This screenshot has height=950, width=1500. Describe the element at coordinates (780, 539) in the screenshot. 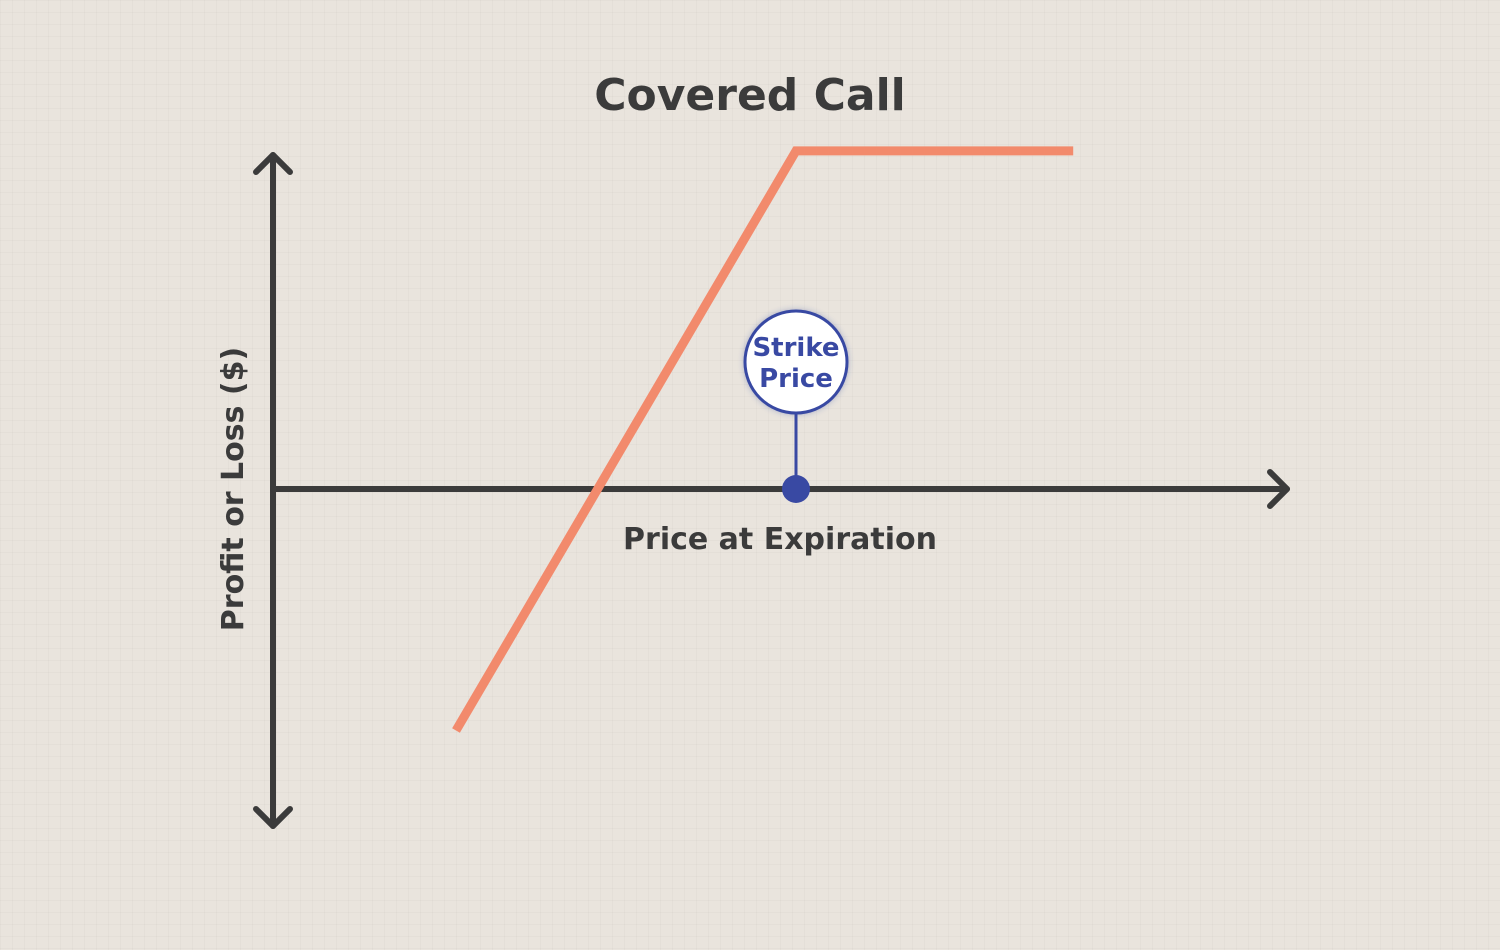

I see `x-axis-label: Price at Expiration` at that location.